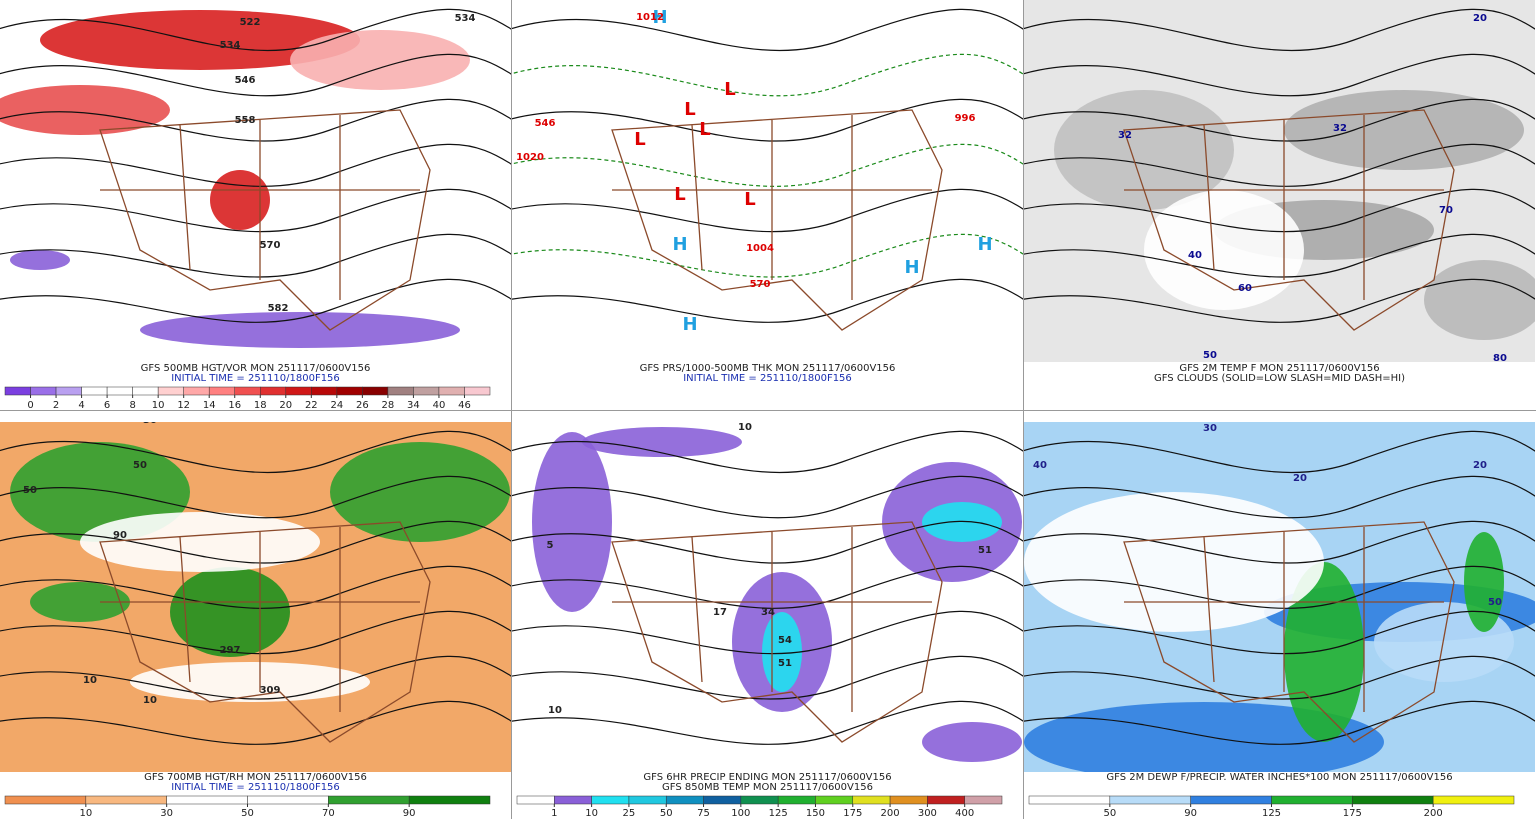 This screenshot has height=819, width=1536. What do you see at coordinates (1446, 210) in the screenshot?
I see `contour-label: 70` at bounding box center [1446, 210].